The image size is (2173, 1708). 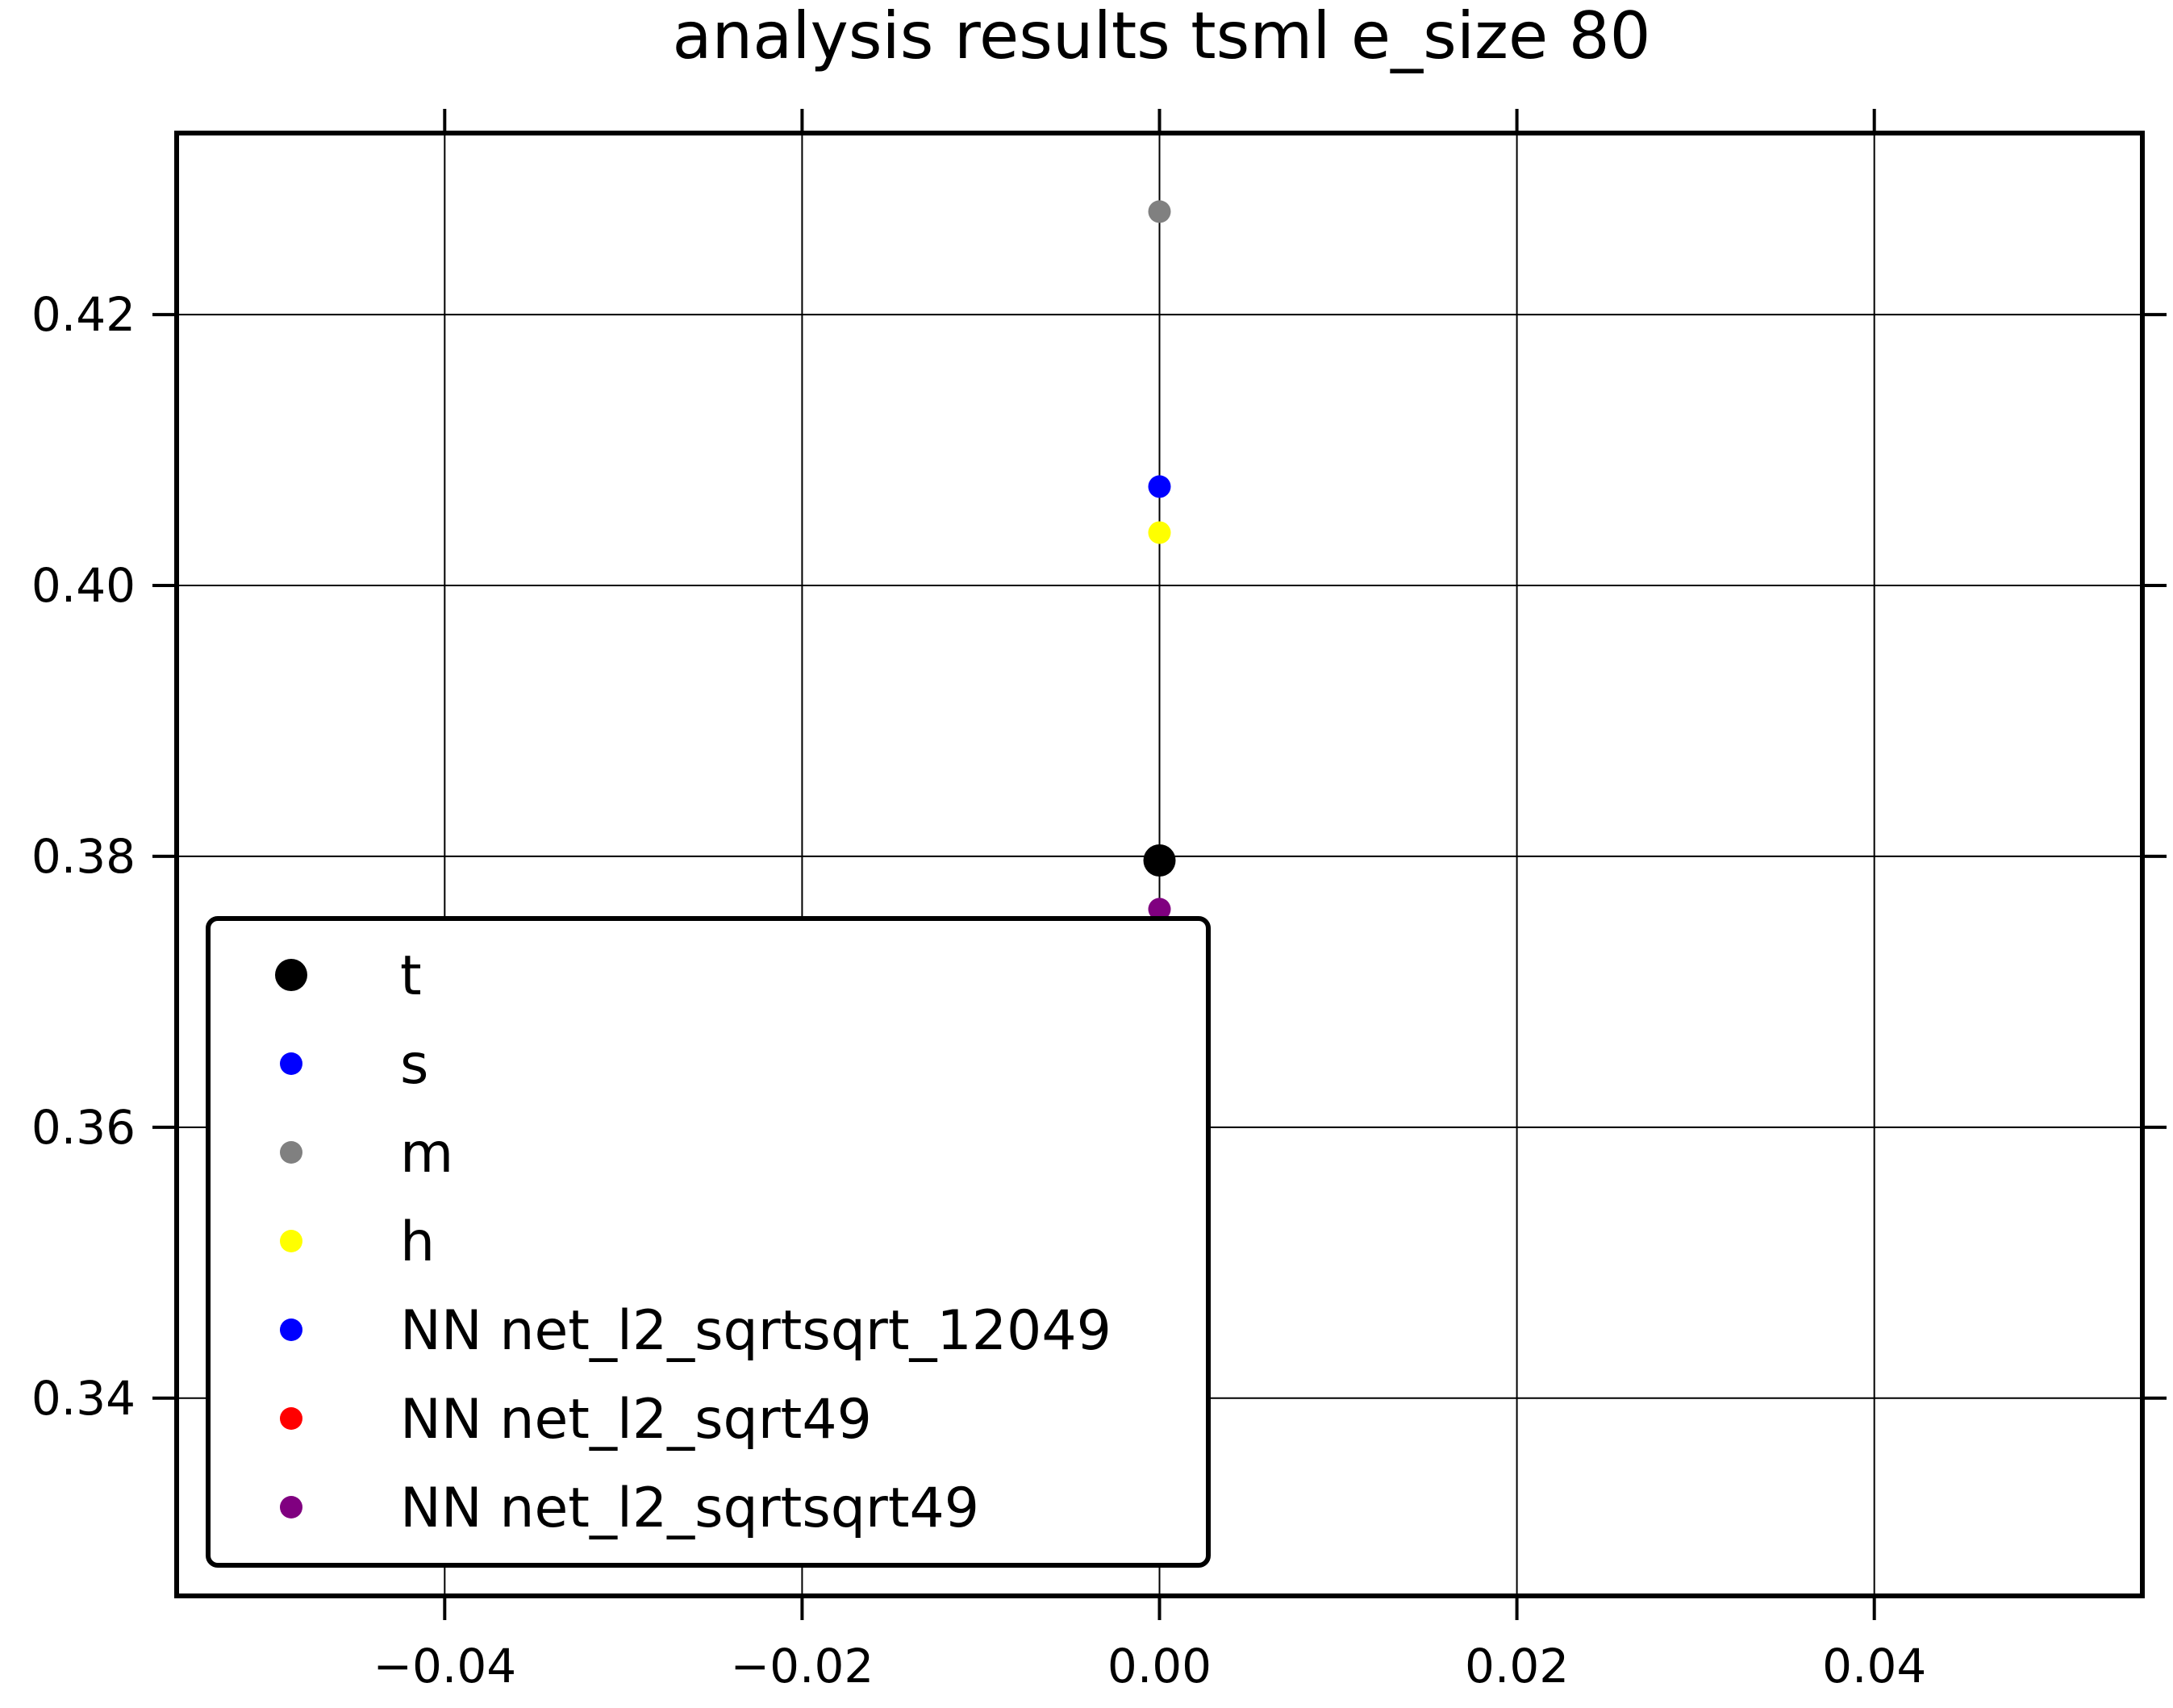 What do you see at coordinates (689, 1508) in the screenshot?
I see `legend-label: NN net_l2_sqrtsqrt49` at bounding box center [689, 1508].